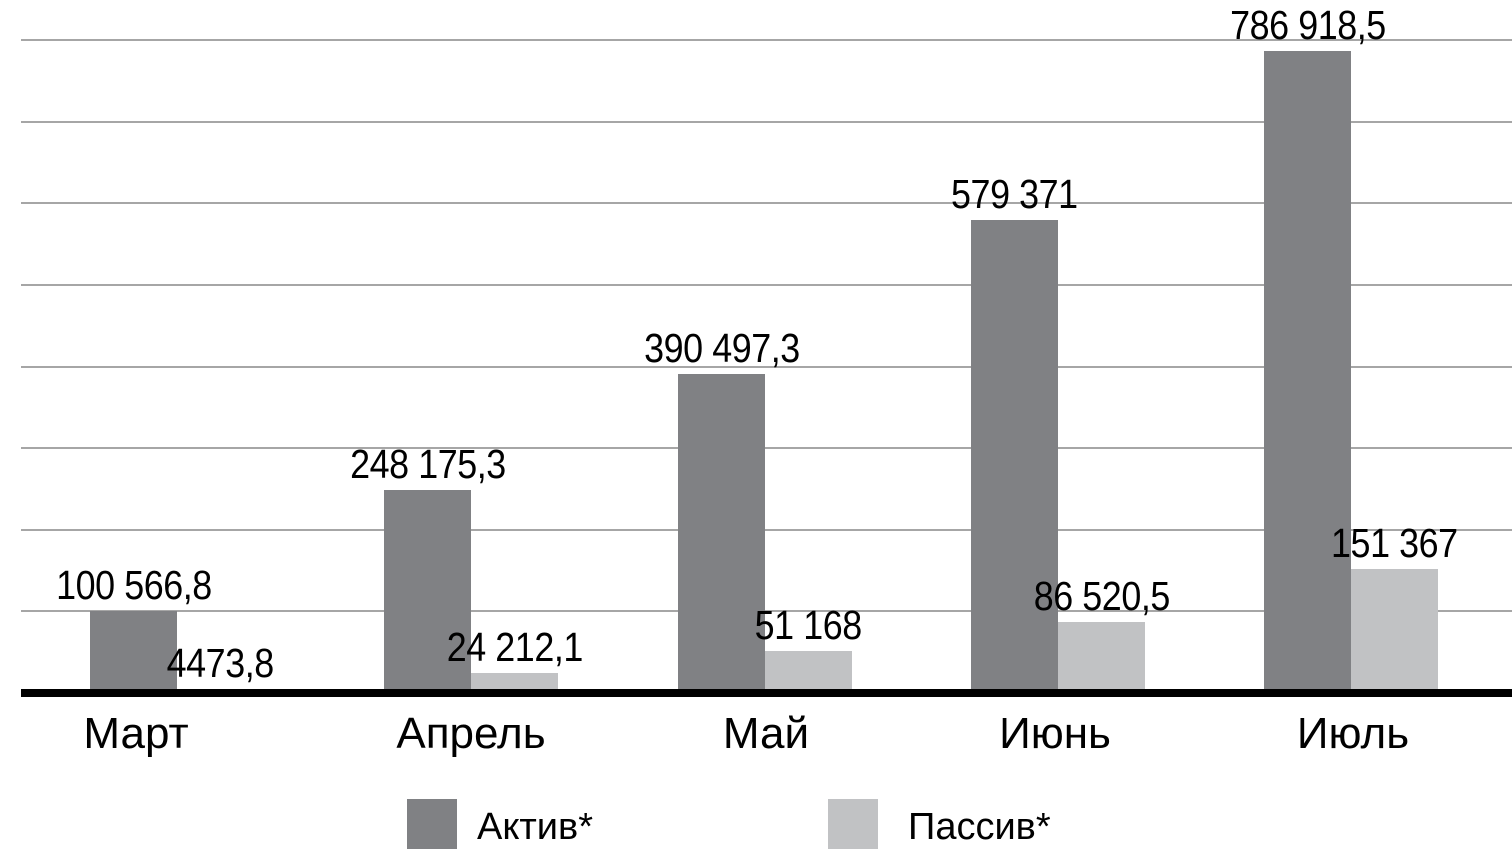 The width and height of the screenshot is (1512, 849). What do you see at coordinates (514, 683) in the screenshot?
I see `bar-Пассив-Апрель` at bounding box center [514, 683].